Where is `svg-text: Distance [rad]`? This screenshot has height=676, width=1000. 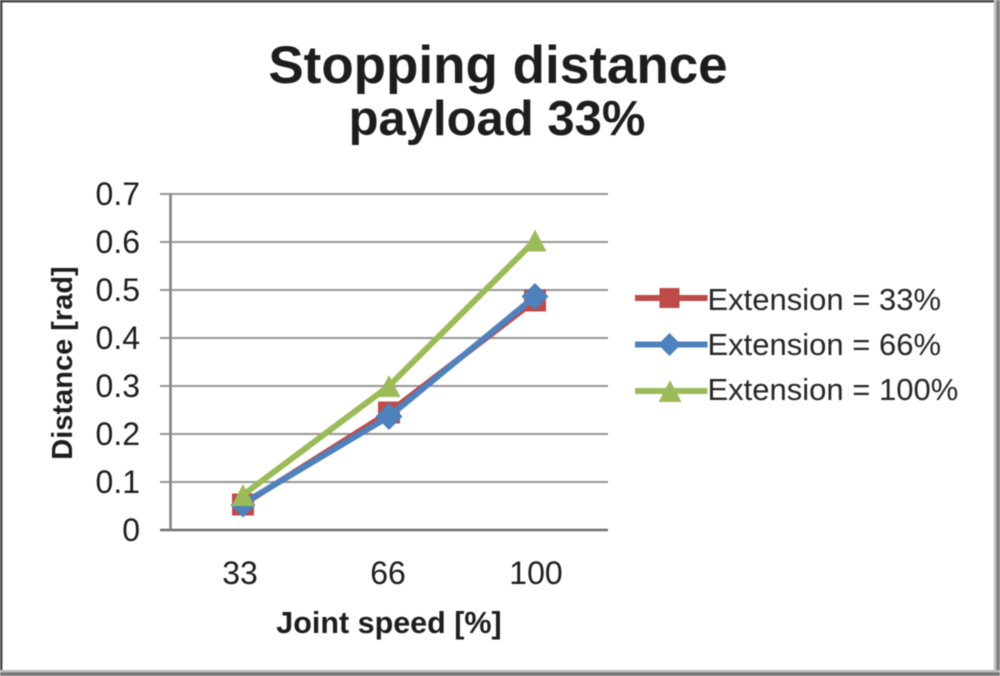
svg-text: Distance [rad] is located at coordinates (63, 362).